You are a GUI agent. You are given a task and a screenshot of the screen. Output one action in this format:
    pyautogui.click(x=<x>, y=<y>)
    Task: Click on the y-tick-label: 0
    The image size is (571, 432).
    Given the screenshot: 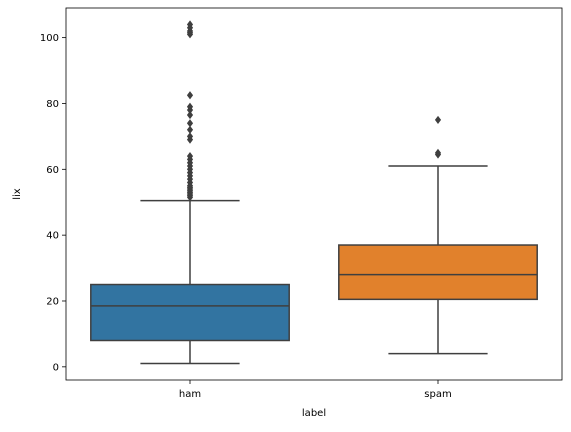 What is the action you would take?
    pyautogui.click(x=56, y=367)
    